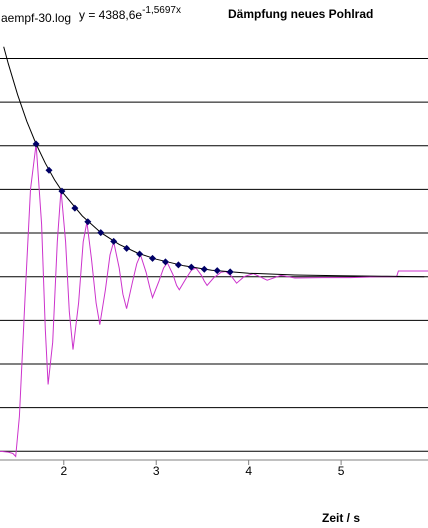  Describe the element at coordinates (300, 14) in the screenshot. I see `chart-title: Dämpfung neues Pohlrad` at that location.